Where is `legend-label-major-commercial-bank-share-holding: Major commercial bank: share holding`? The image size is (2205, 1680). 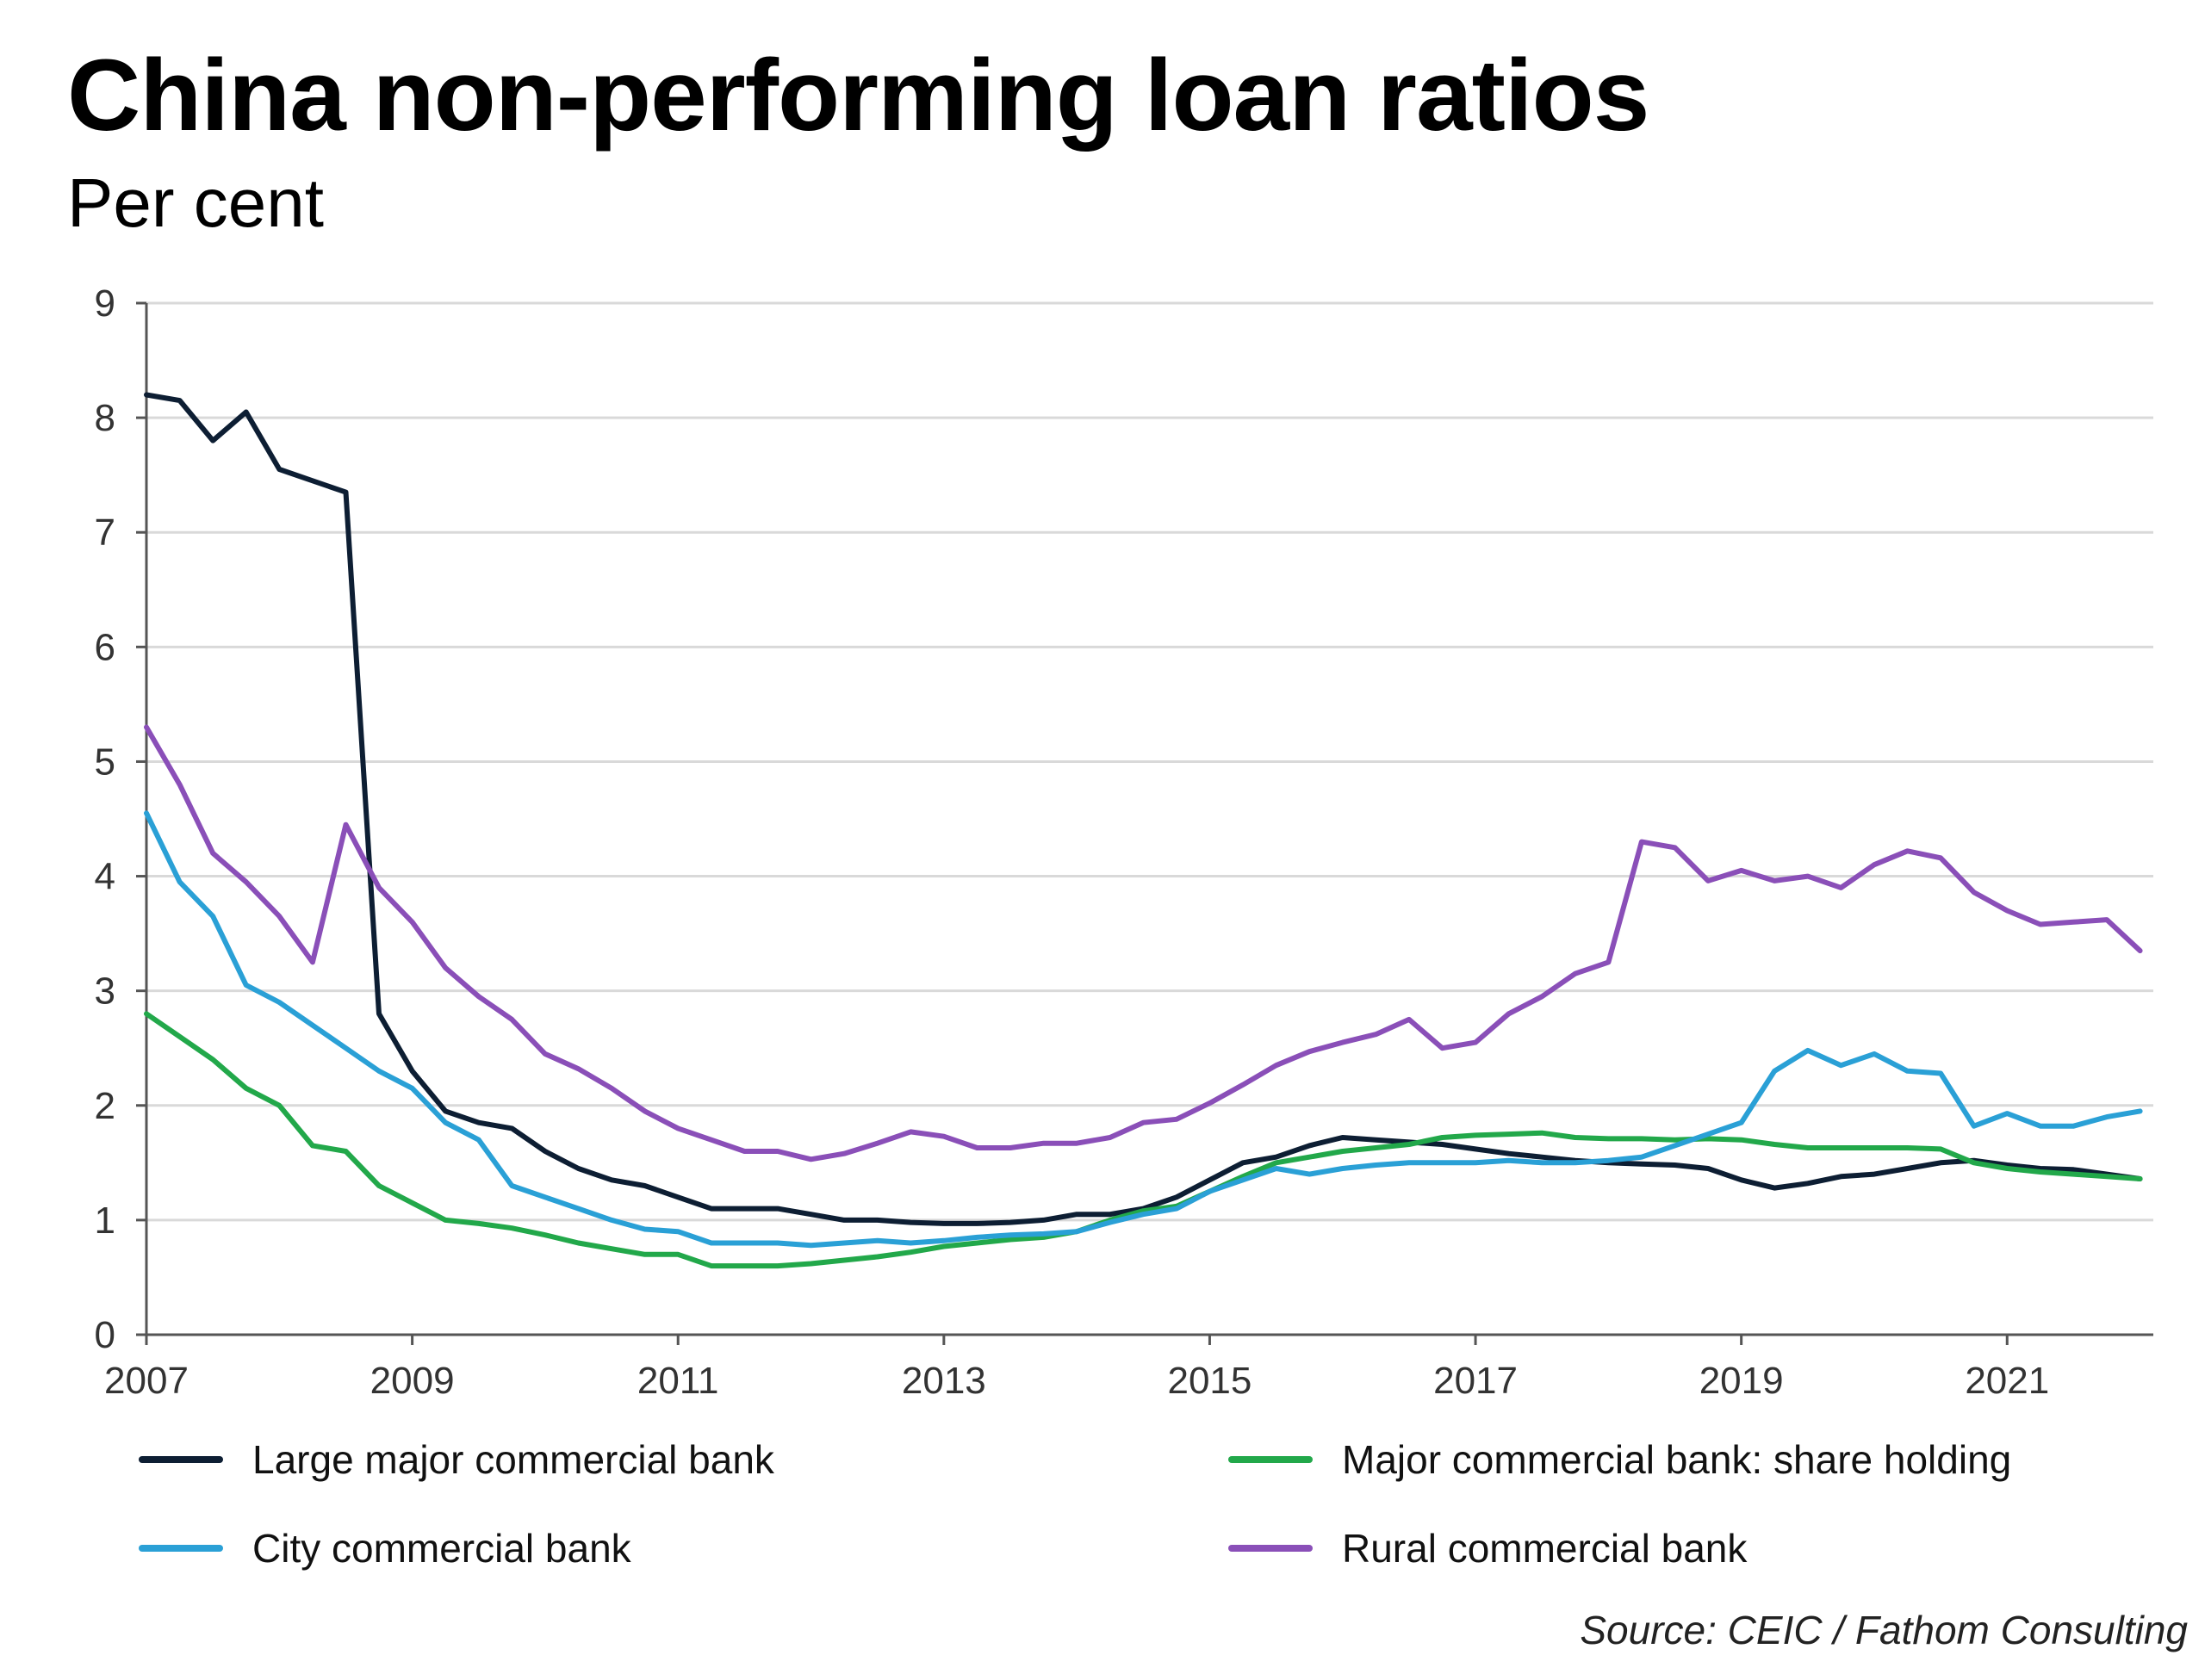
legend-label-major-commercial-bank-share-holding: Major commercial bank: share holding is located at coordinates (1677, 1460).